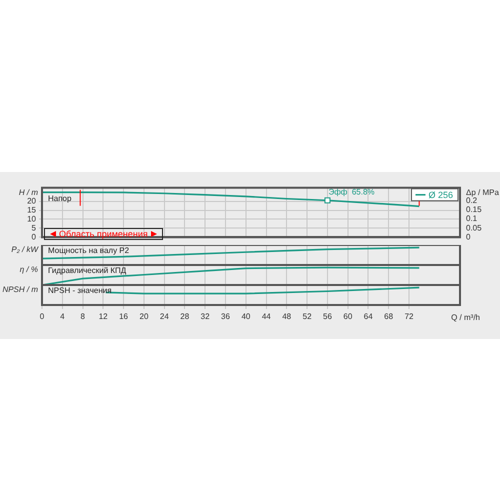 The width and height of the screenshot is (500, 500). Describe the element at coordinates (474, 227) in the screenshot. I see `y2-tick-label: 0.05` at that location.